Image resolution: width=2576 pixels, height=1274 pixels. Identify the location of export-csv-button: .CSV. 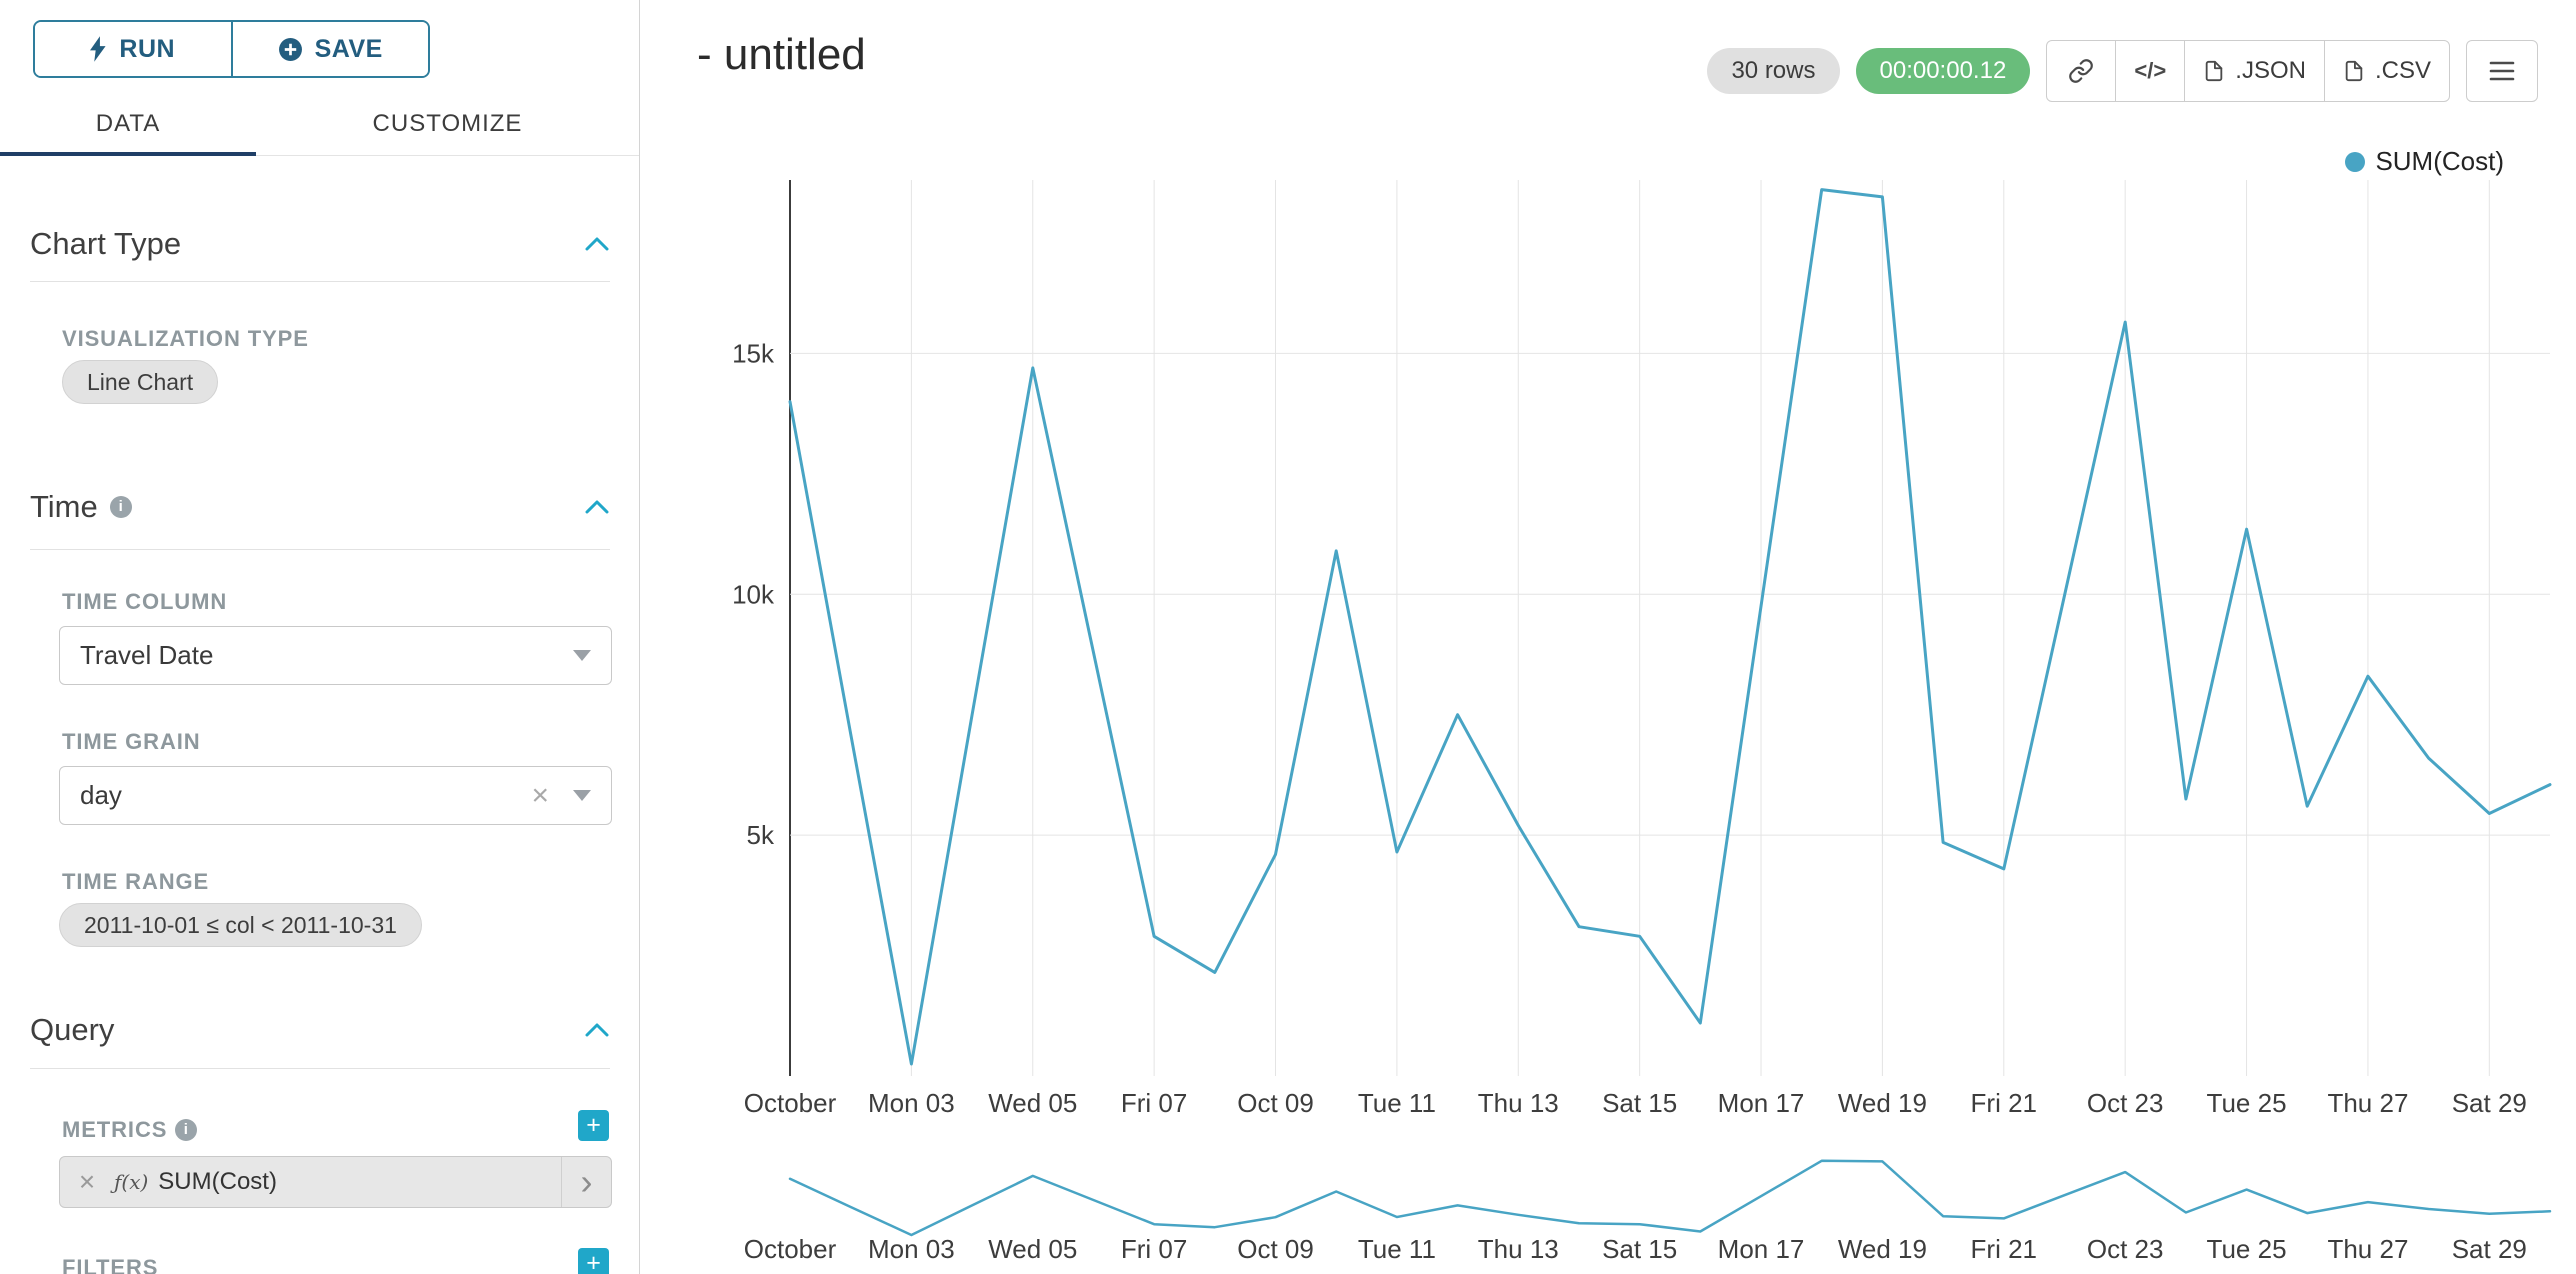
(2386, 71).